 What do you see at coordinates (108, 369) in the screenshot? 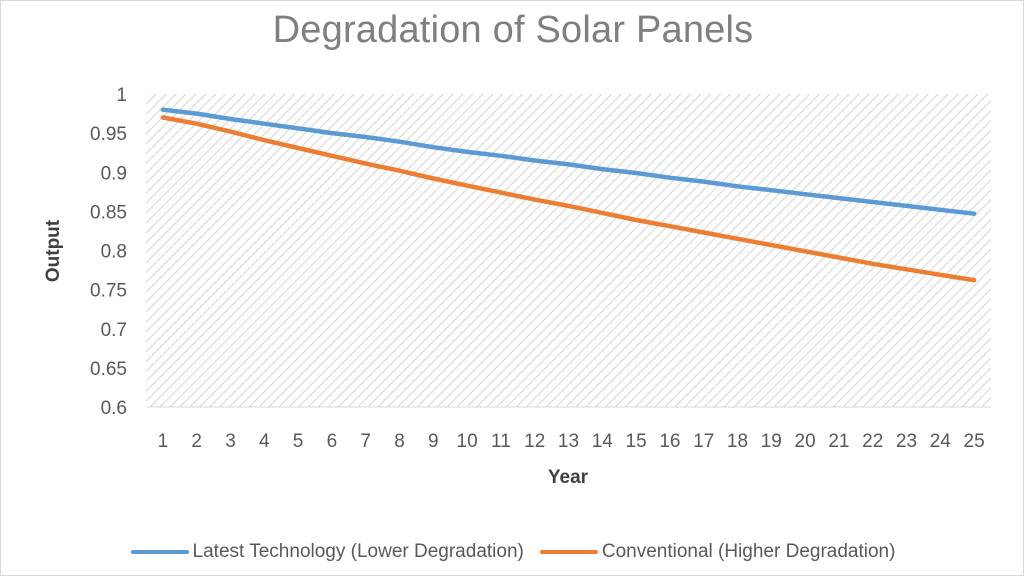
I see `y-tick-label: 0.65` at bounding box center [108, 369].